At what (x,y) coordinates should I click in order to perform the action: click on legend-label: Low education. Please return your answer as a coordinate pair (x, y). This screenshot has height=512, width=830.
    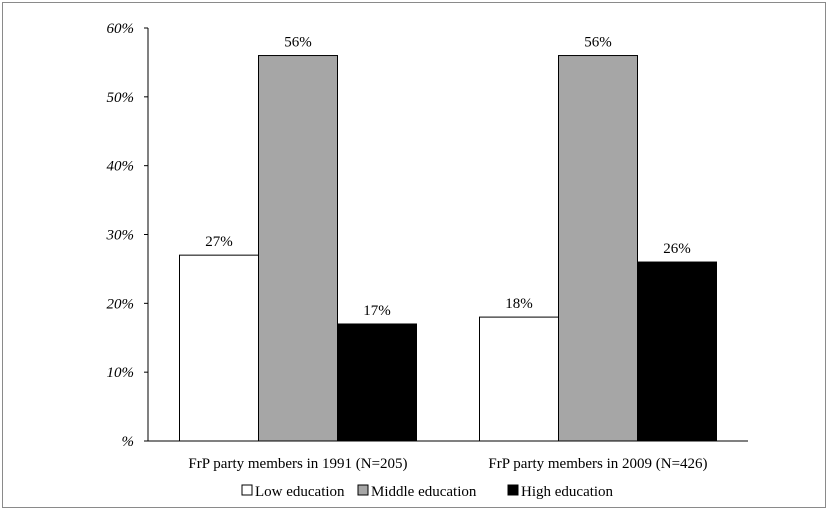
    Looking at the image, I should click on (300, 492).